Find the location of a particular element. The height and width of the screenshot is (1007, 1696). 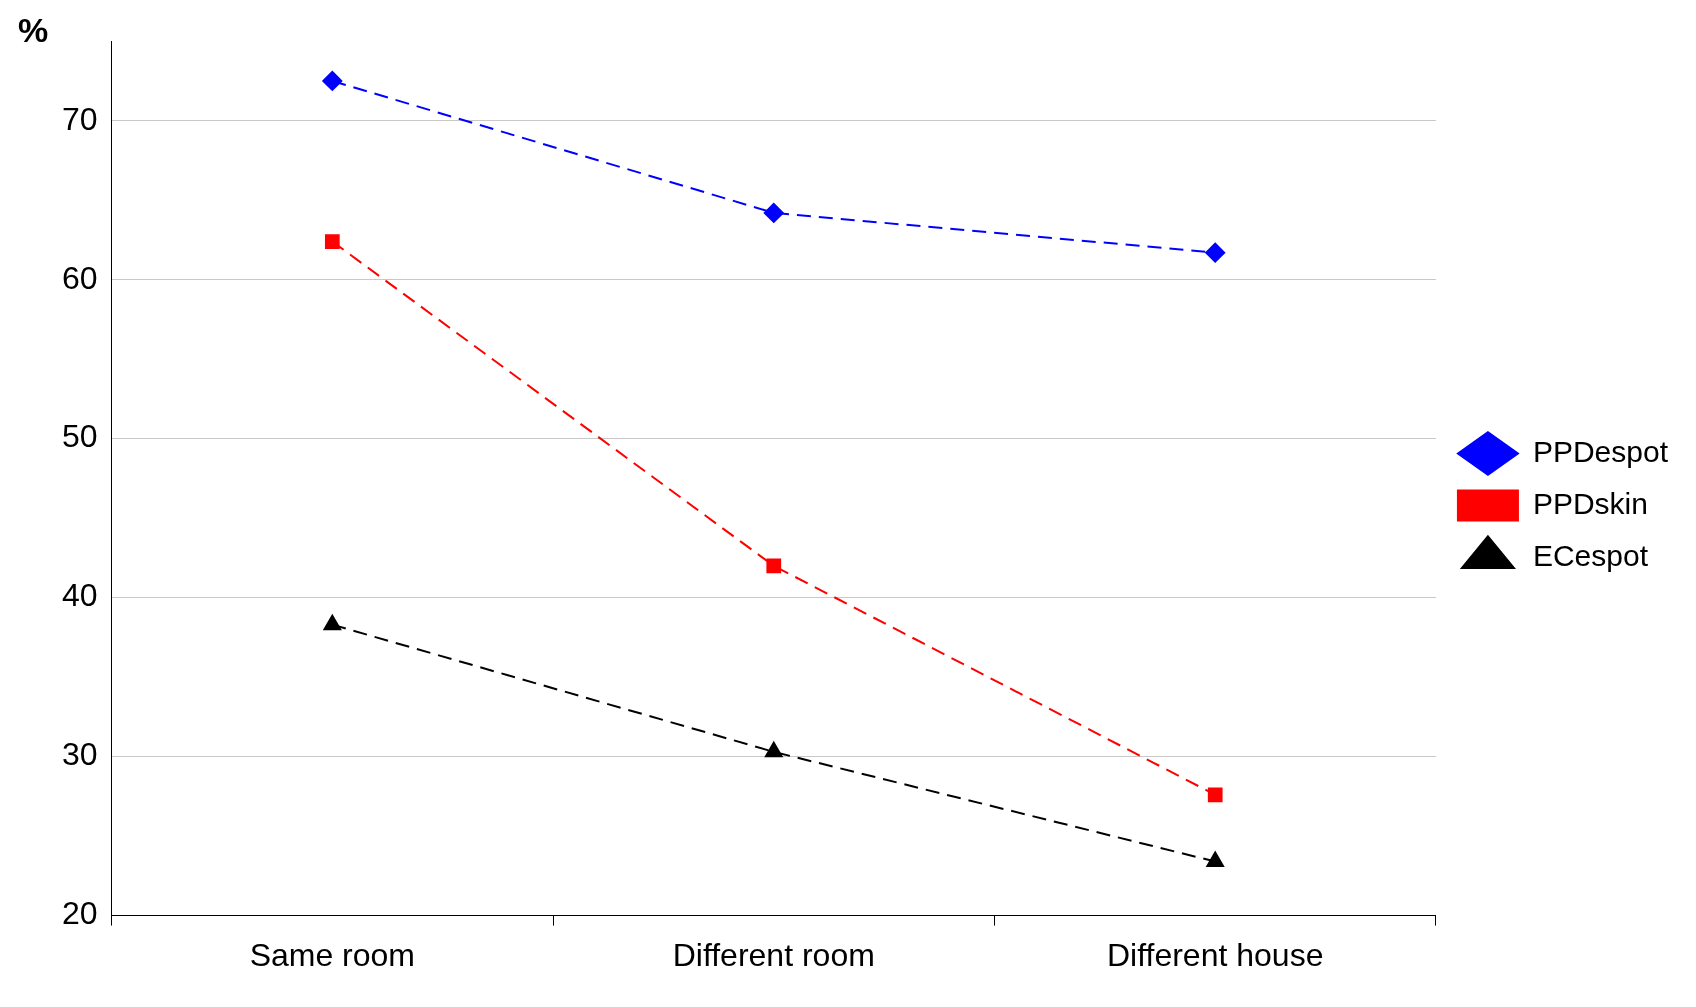

y-axis-title: % is located at coordinates (33, 30).